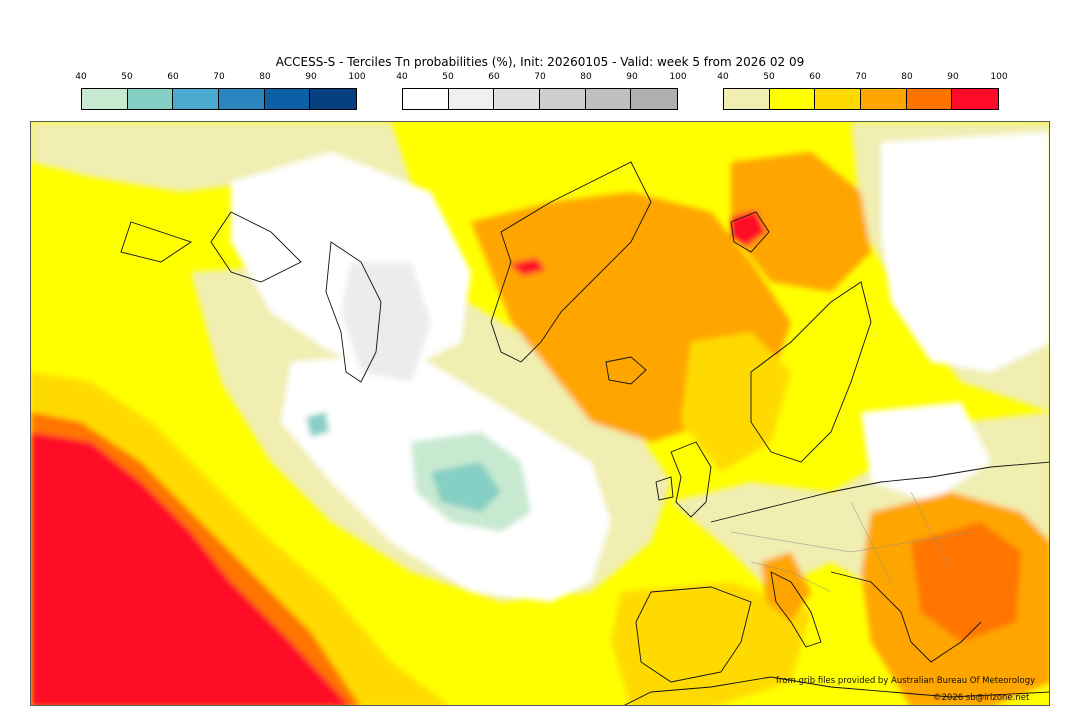  What do you see at coordinates (571, 262) in the screenshot?
I see `coast-greenland` at bounding box center [571, 262].